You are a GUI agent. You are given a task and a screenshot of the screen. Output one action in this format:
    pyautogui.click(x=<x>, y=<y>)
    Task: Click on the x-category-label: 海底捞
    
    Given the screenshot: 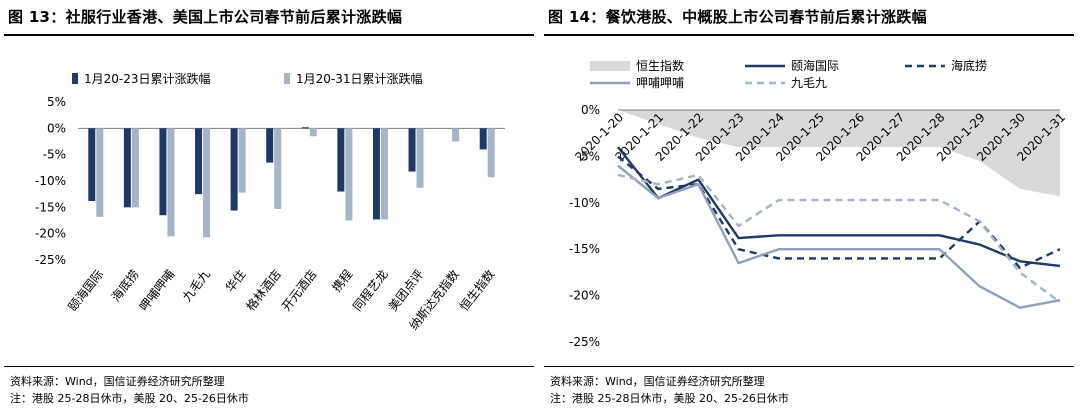 What is the action you would take?
    pyautogui.click(x=125, y=286)
    